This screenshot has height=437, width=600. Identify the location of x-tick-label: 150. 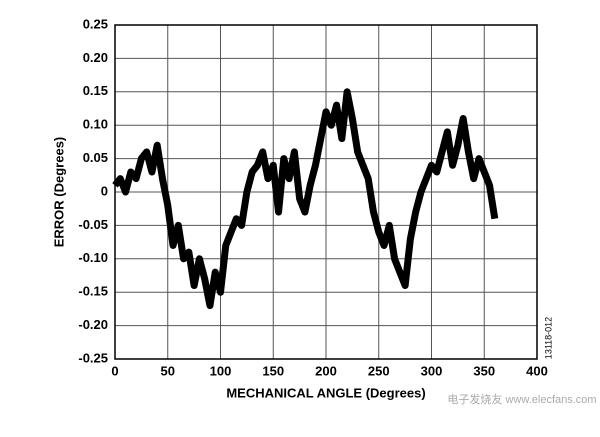
(273, 370).